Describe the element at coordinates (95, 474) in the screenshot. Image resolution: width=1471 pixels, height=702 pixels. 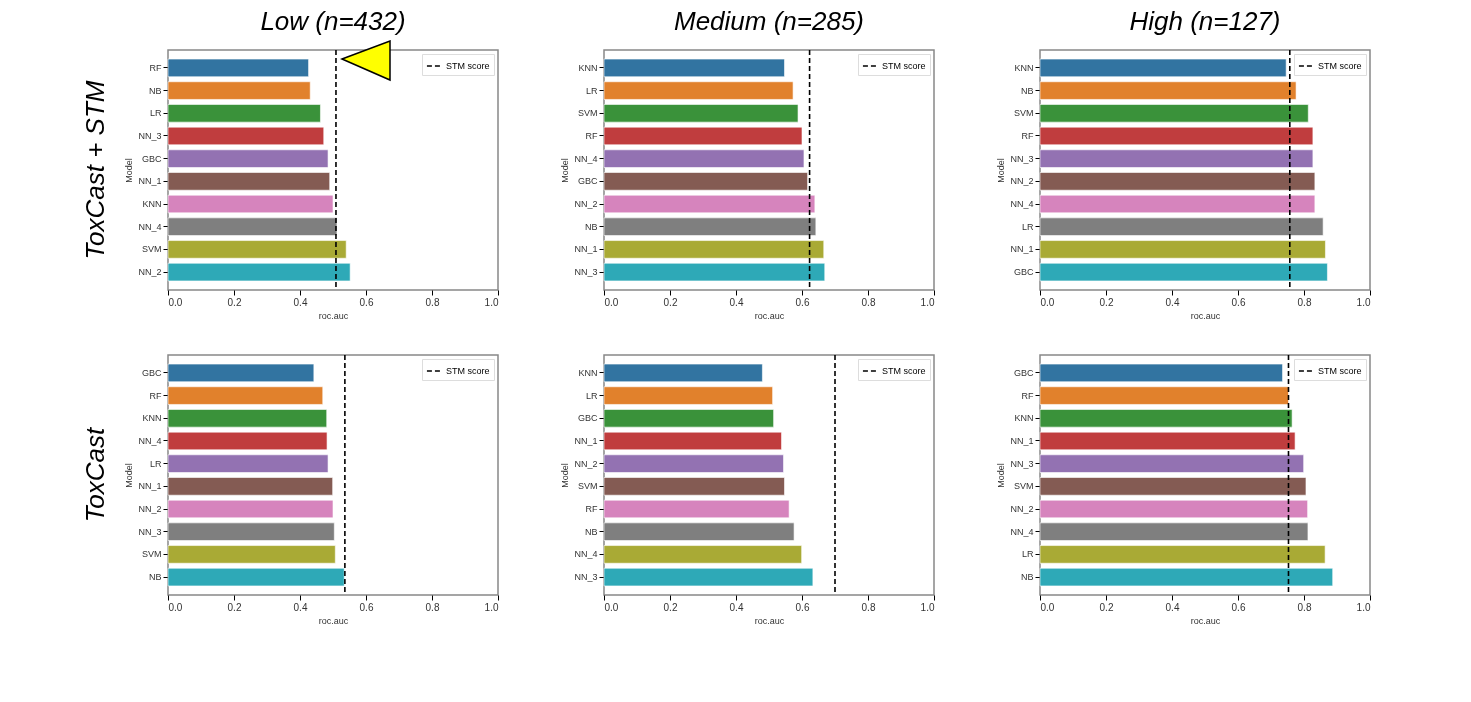
I see `text: ToxCast` at that location.